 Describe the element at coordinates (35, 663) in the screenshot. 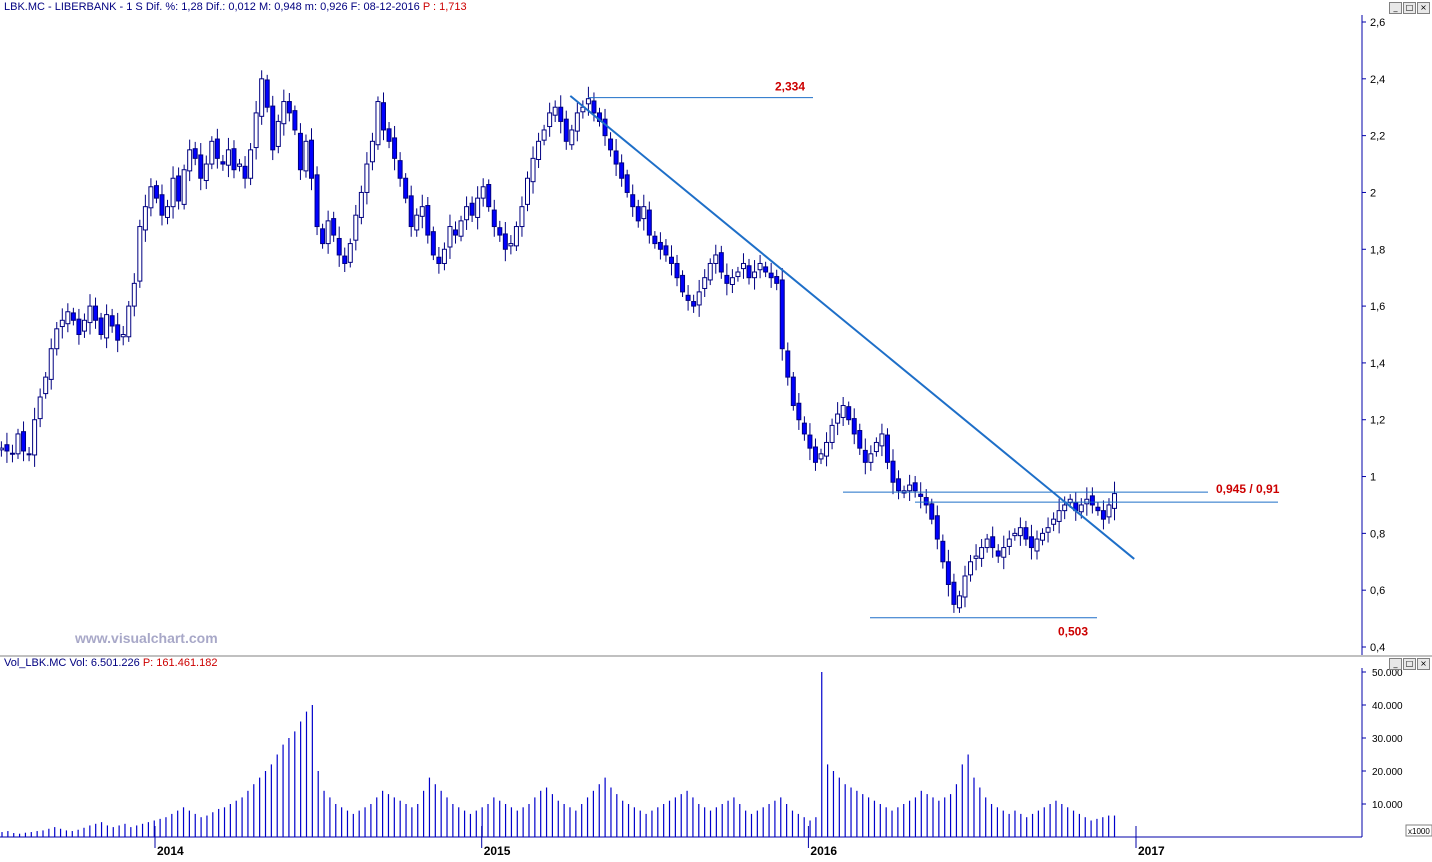

I see `volume-header-name: Vol_LBK.MC` at that location.